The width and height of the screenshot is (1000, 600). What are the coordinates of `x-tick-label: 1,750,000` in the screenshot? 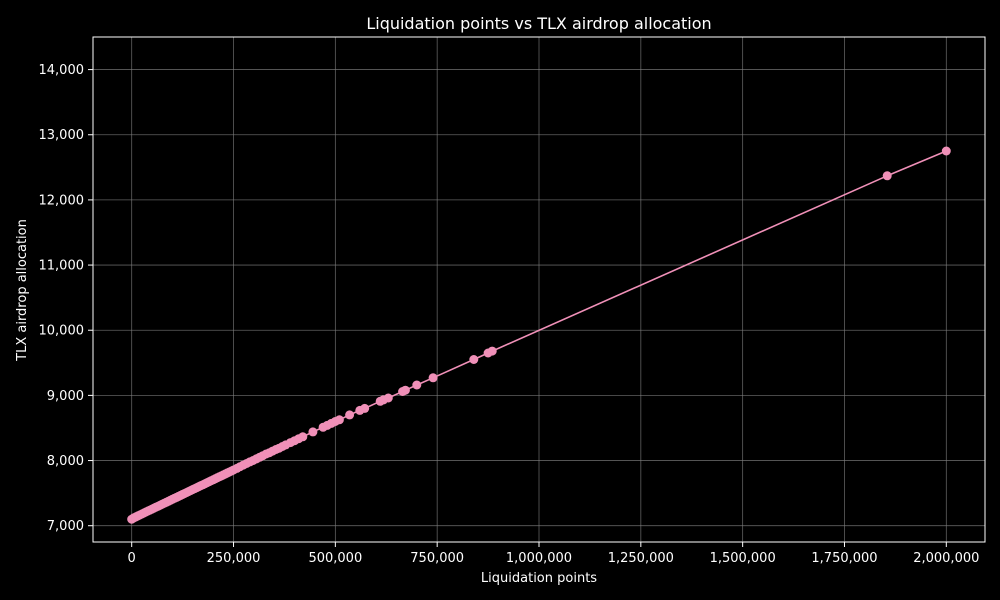 It's located at (844, 558).